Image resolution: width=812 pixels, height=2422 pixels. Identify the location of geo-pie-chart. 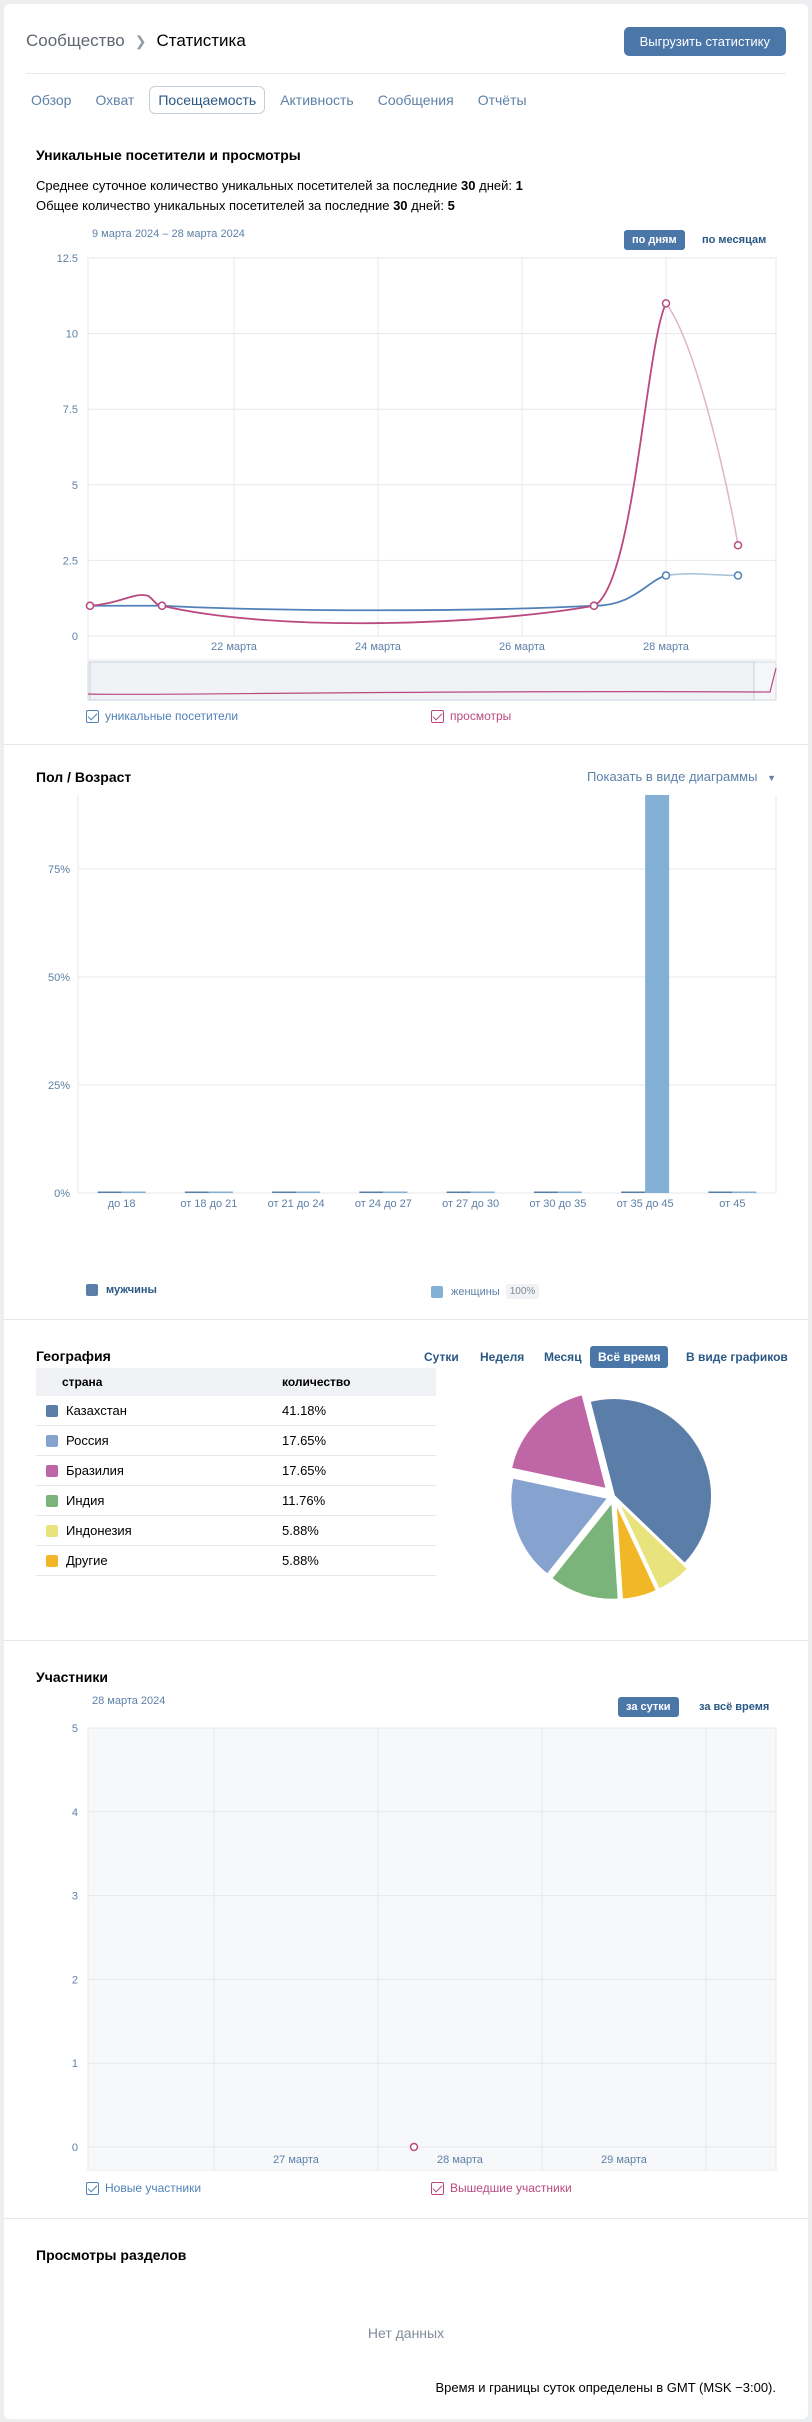
(611, 1496).